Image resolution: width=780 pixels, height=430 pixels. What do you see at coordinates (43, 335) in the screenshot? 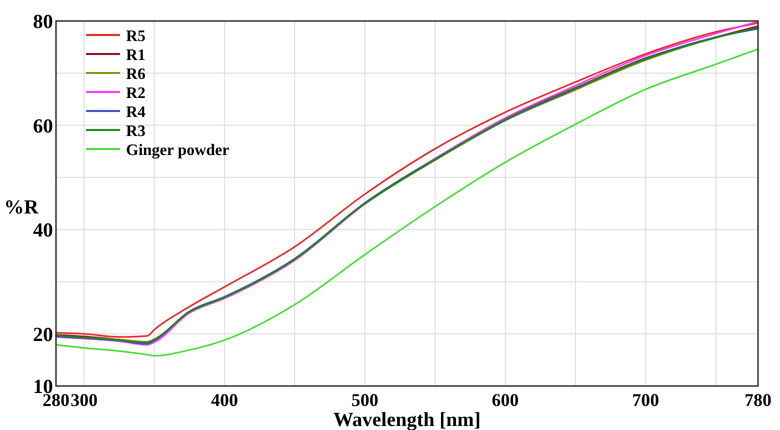
I see `y-tick-label: 20` at bounding box center [43, 335].